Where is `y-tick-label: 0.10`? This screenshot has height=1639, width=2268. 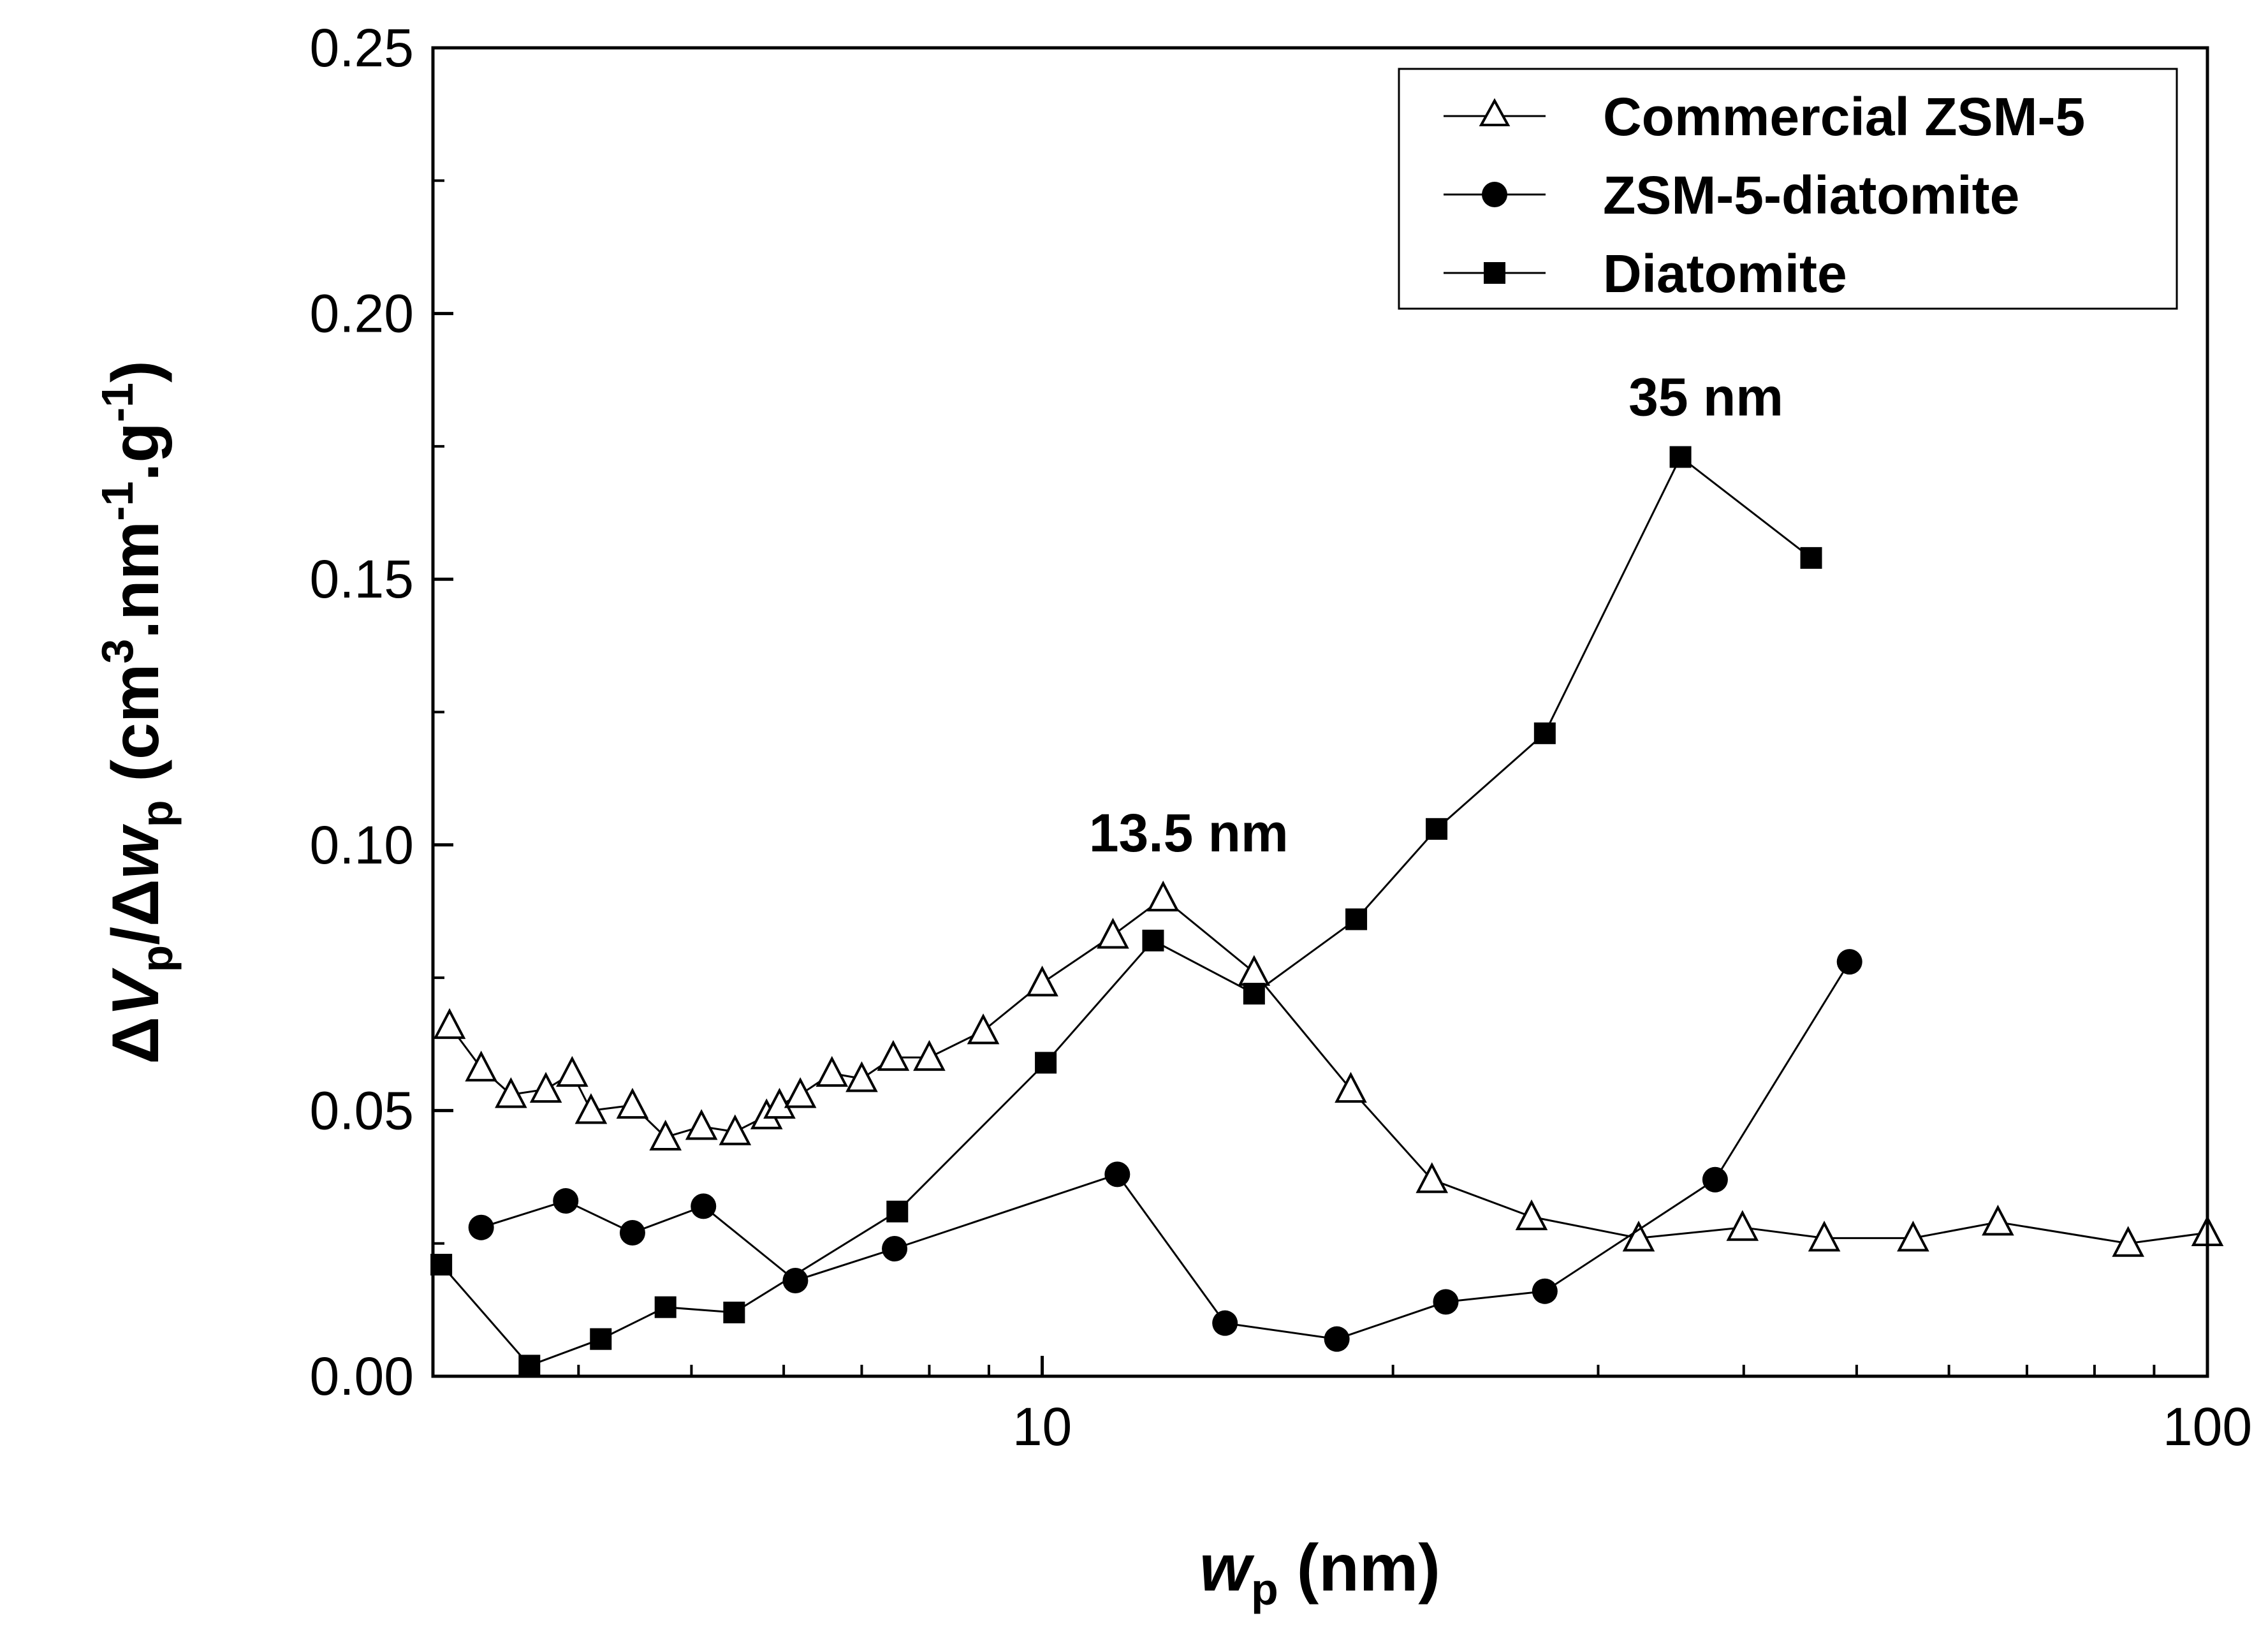 y-tick-label: 0.10 is located at coordinates (362, 845).